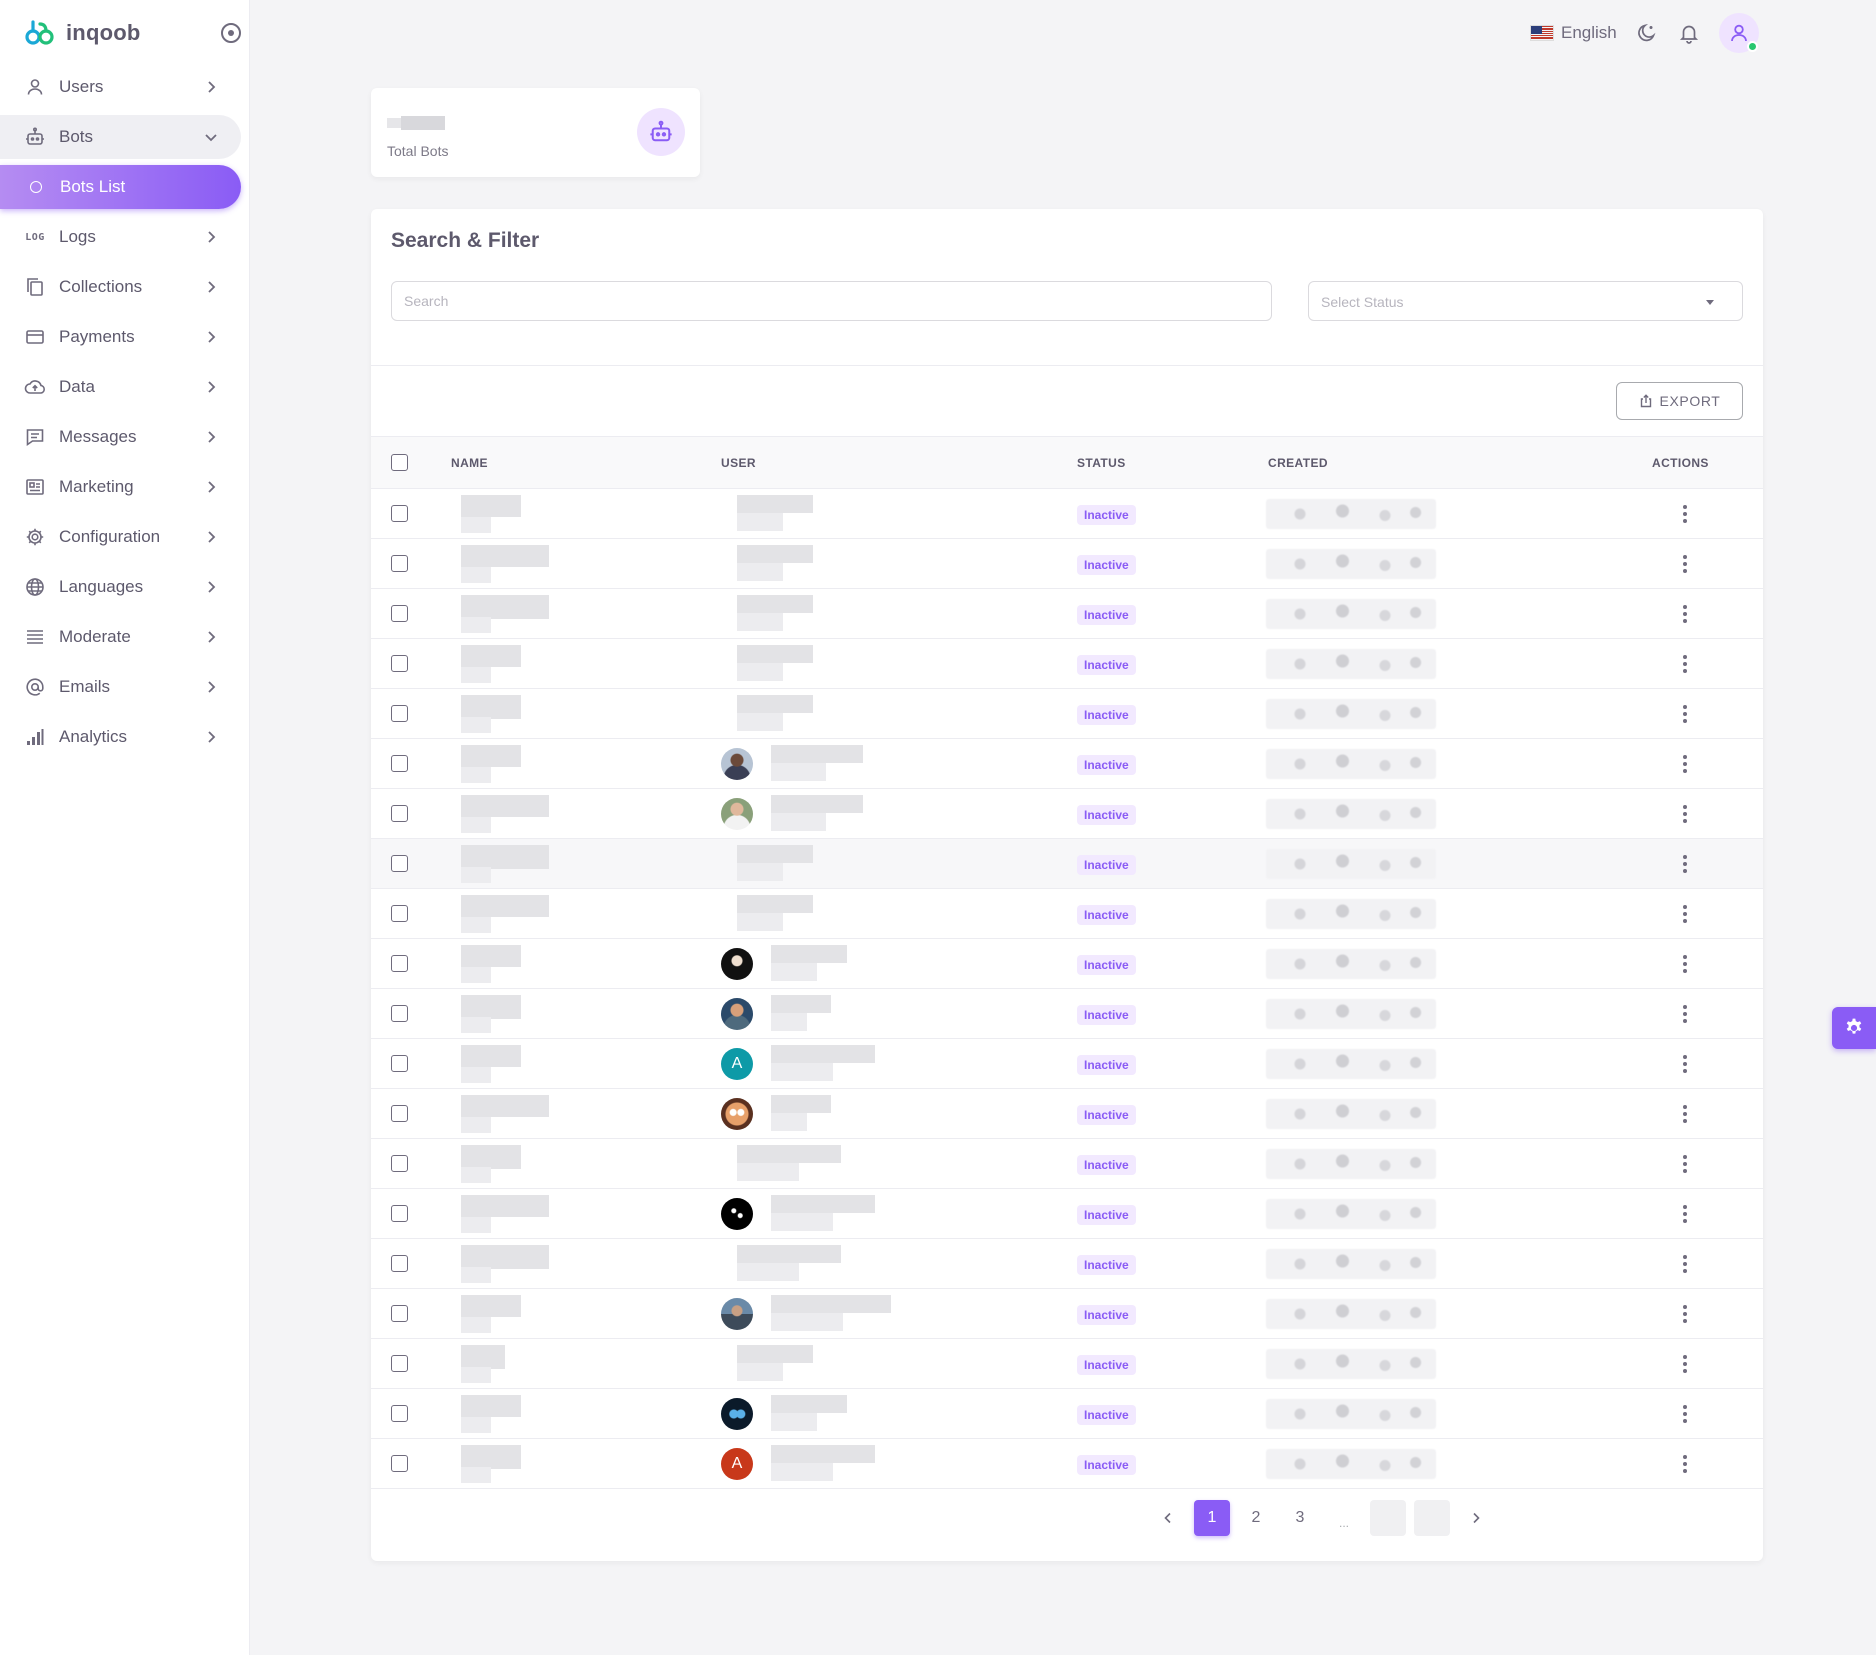 The width and height of the screenshot is (1876, 1655). I want to click on sidebar-item-messages: Messages, so click(125, 437).